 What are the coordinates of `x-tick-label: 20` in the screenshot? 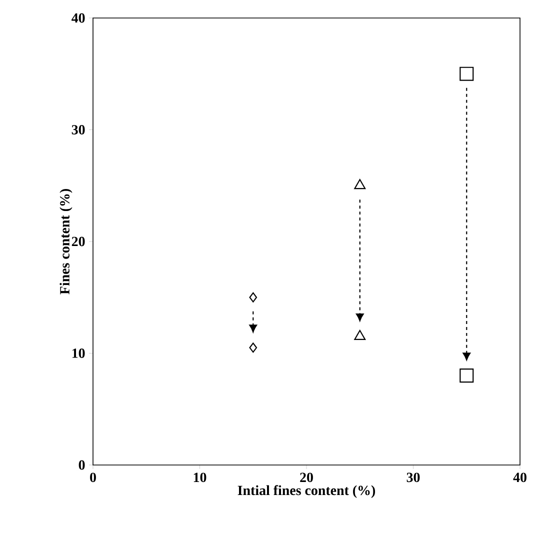 It's located at (306, 477).